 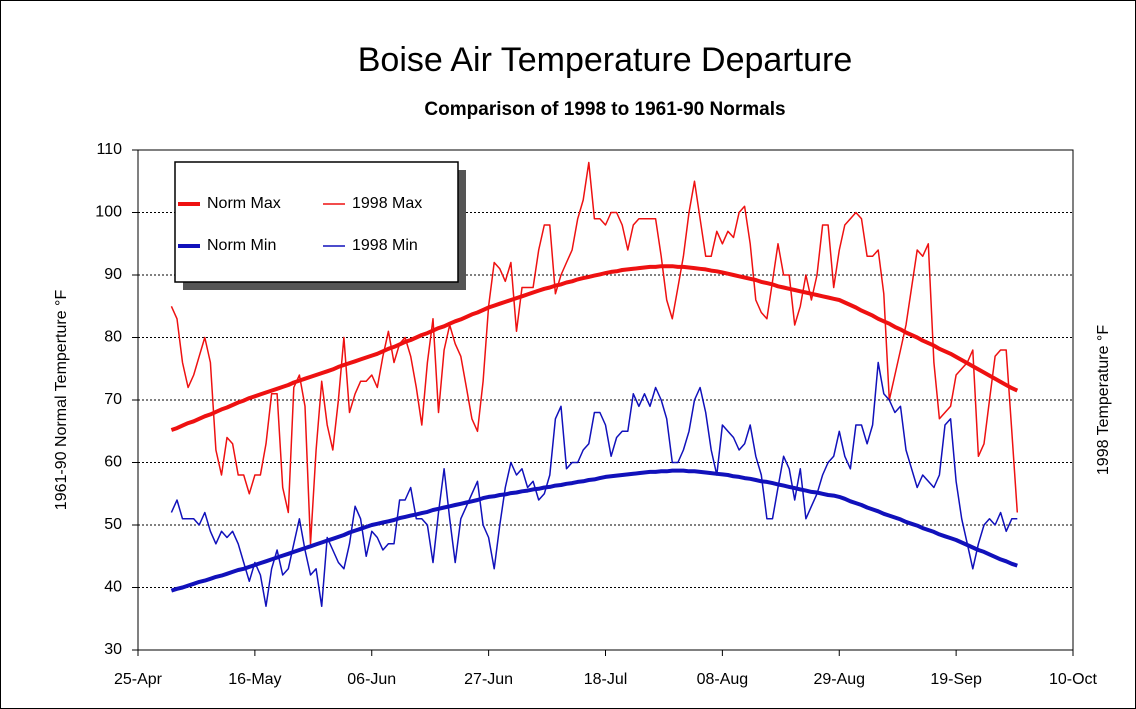 What do you see at coordinates (723, 679) in the screenshot?
I see `x-tick-label: 08-Aug` at bounding box center [723, 679].